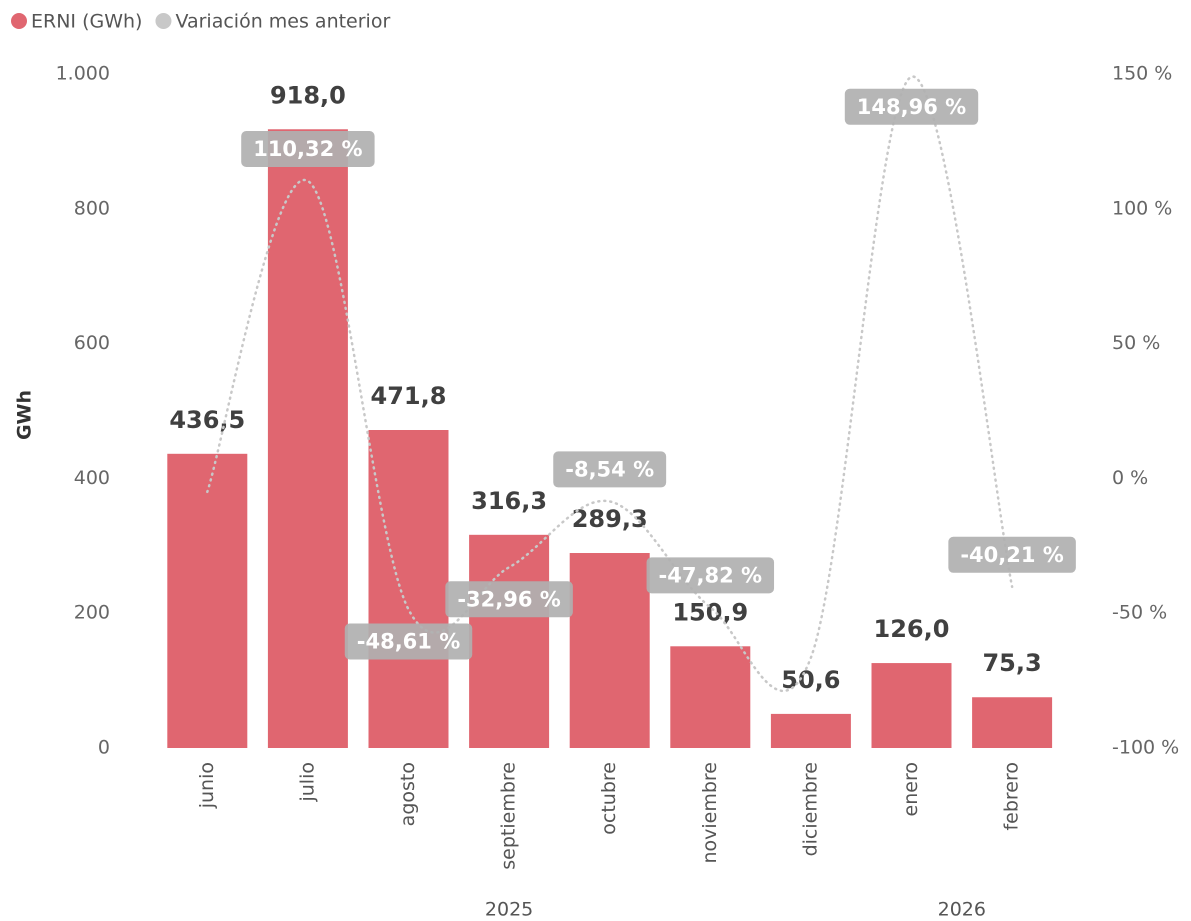  Describe the element at coordinates (1142, 208) in the screenshot. I see `y2-tick-label: 100 %` at that location.